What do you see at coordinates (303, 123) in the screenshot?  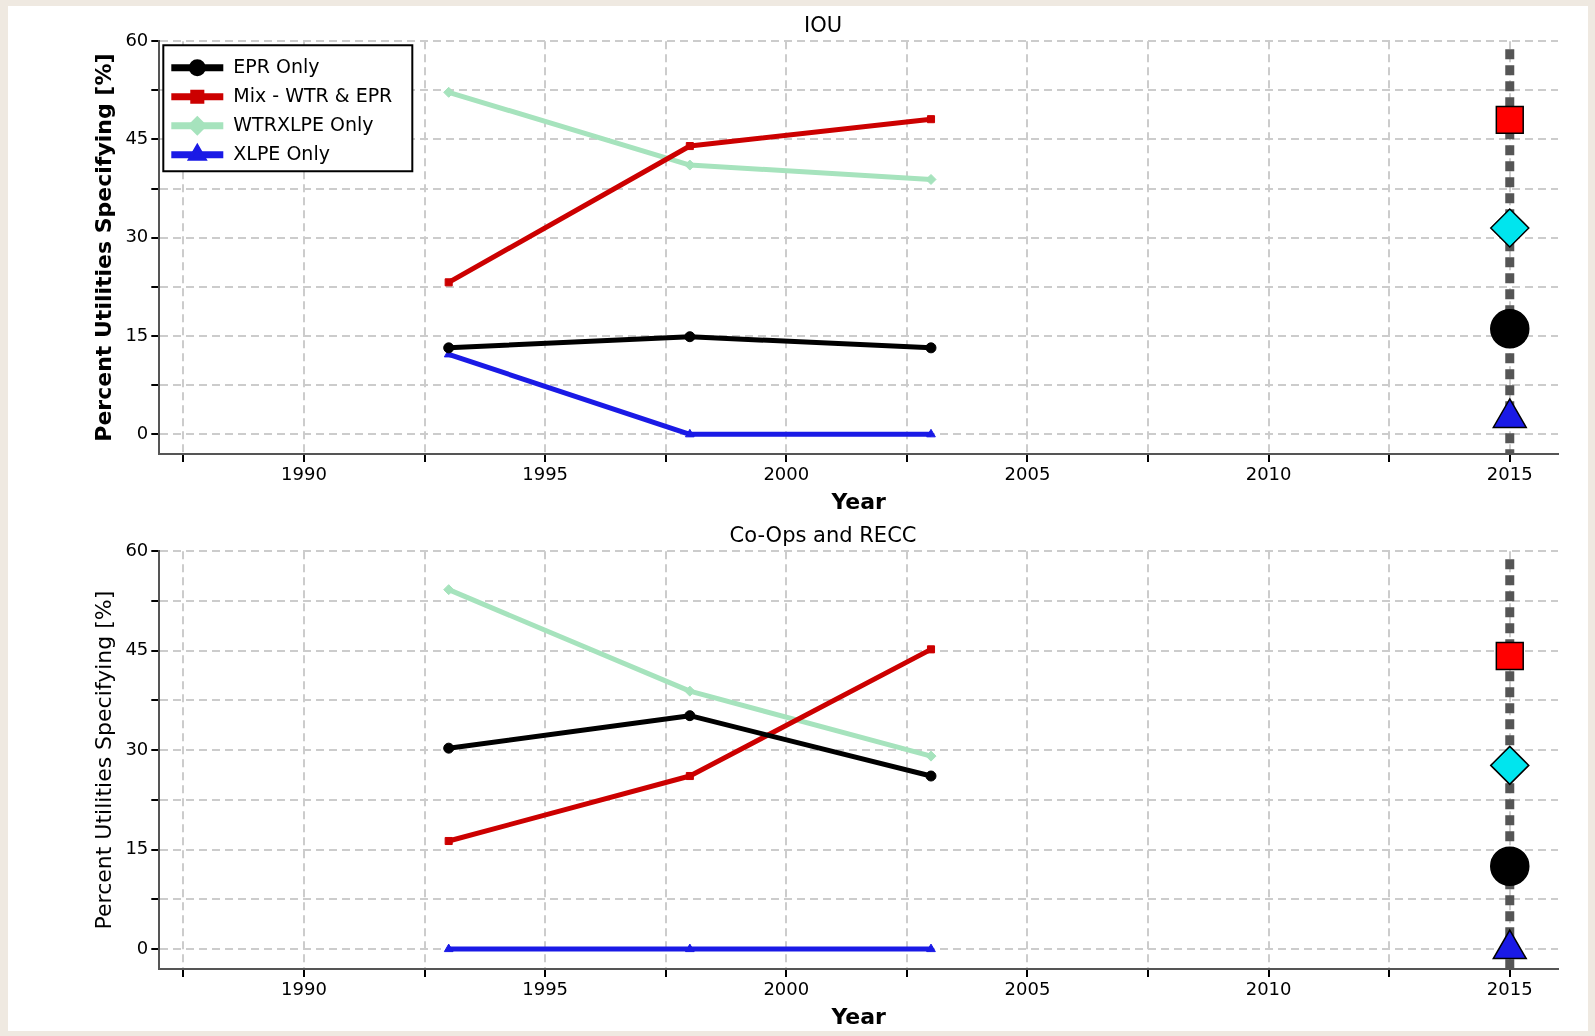 I see `legend-label: WTRXLPE Only` at bounding box center [303, 123].